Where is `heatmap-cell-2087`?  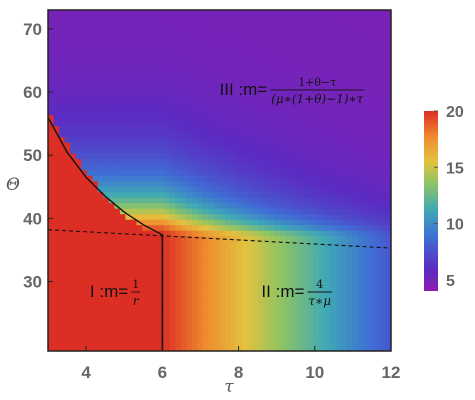 heatmap-cell-2087 is located at coordinates (233, 123).